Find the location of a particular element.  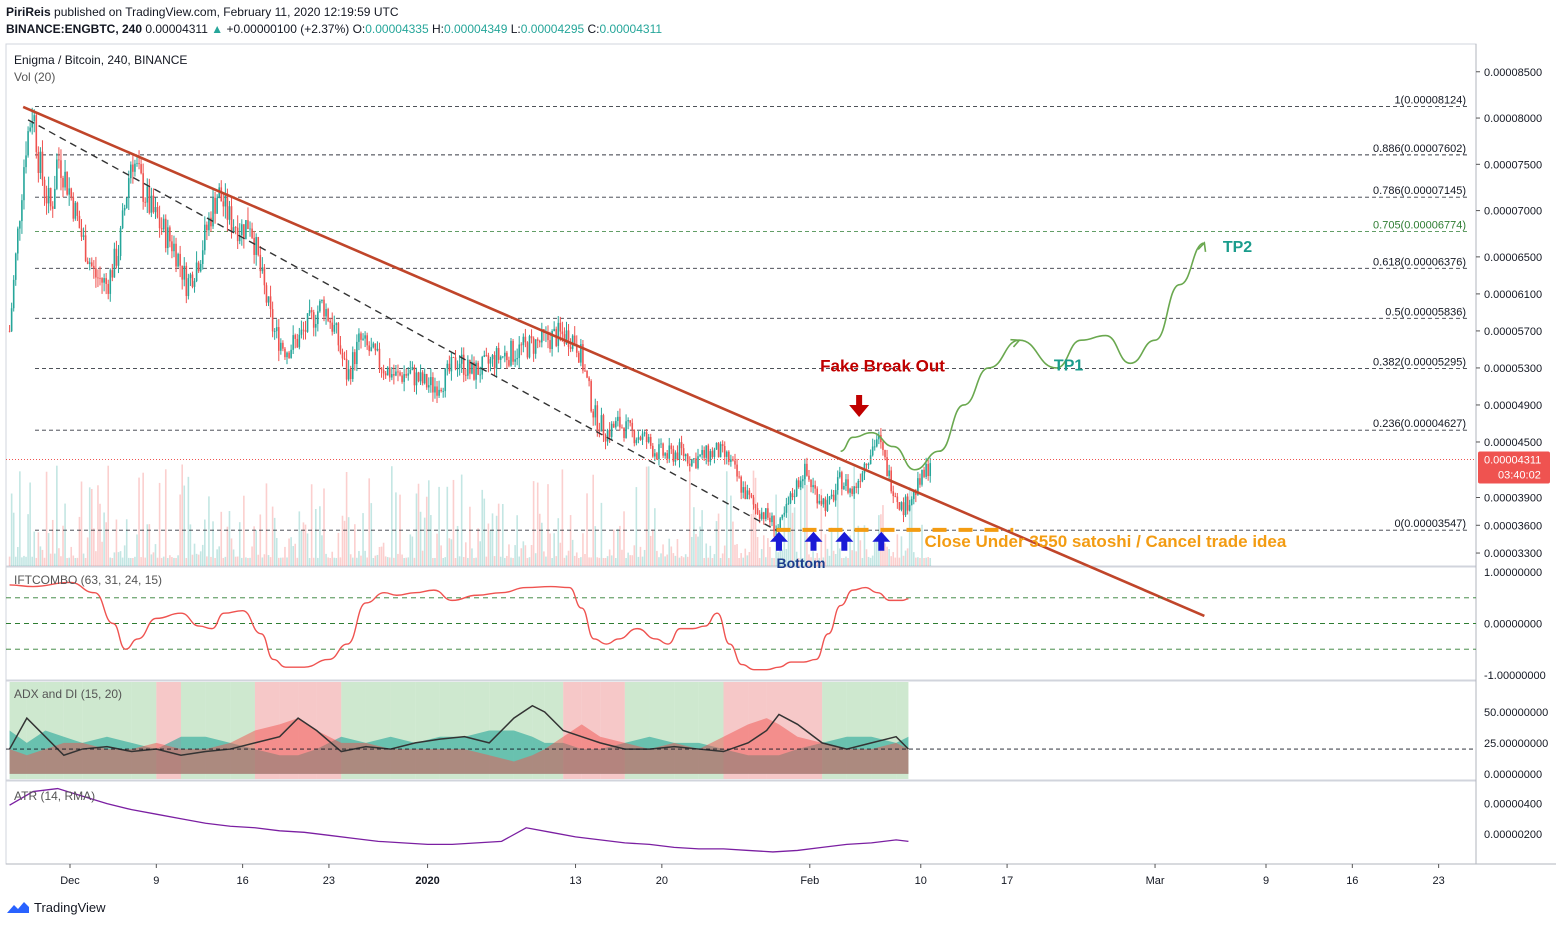

fib-level-label: 0.786(0.00007145) is located at coordinates (1419, 191).